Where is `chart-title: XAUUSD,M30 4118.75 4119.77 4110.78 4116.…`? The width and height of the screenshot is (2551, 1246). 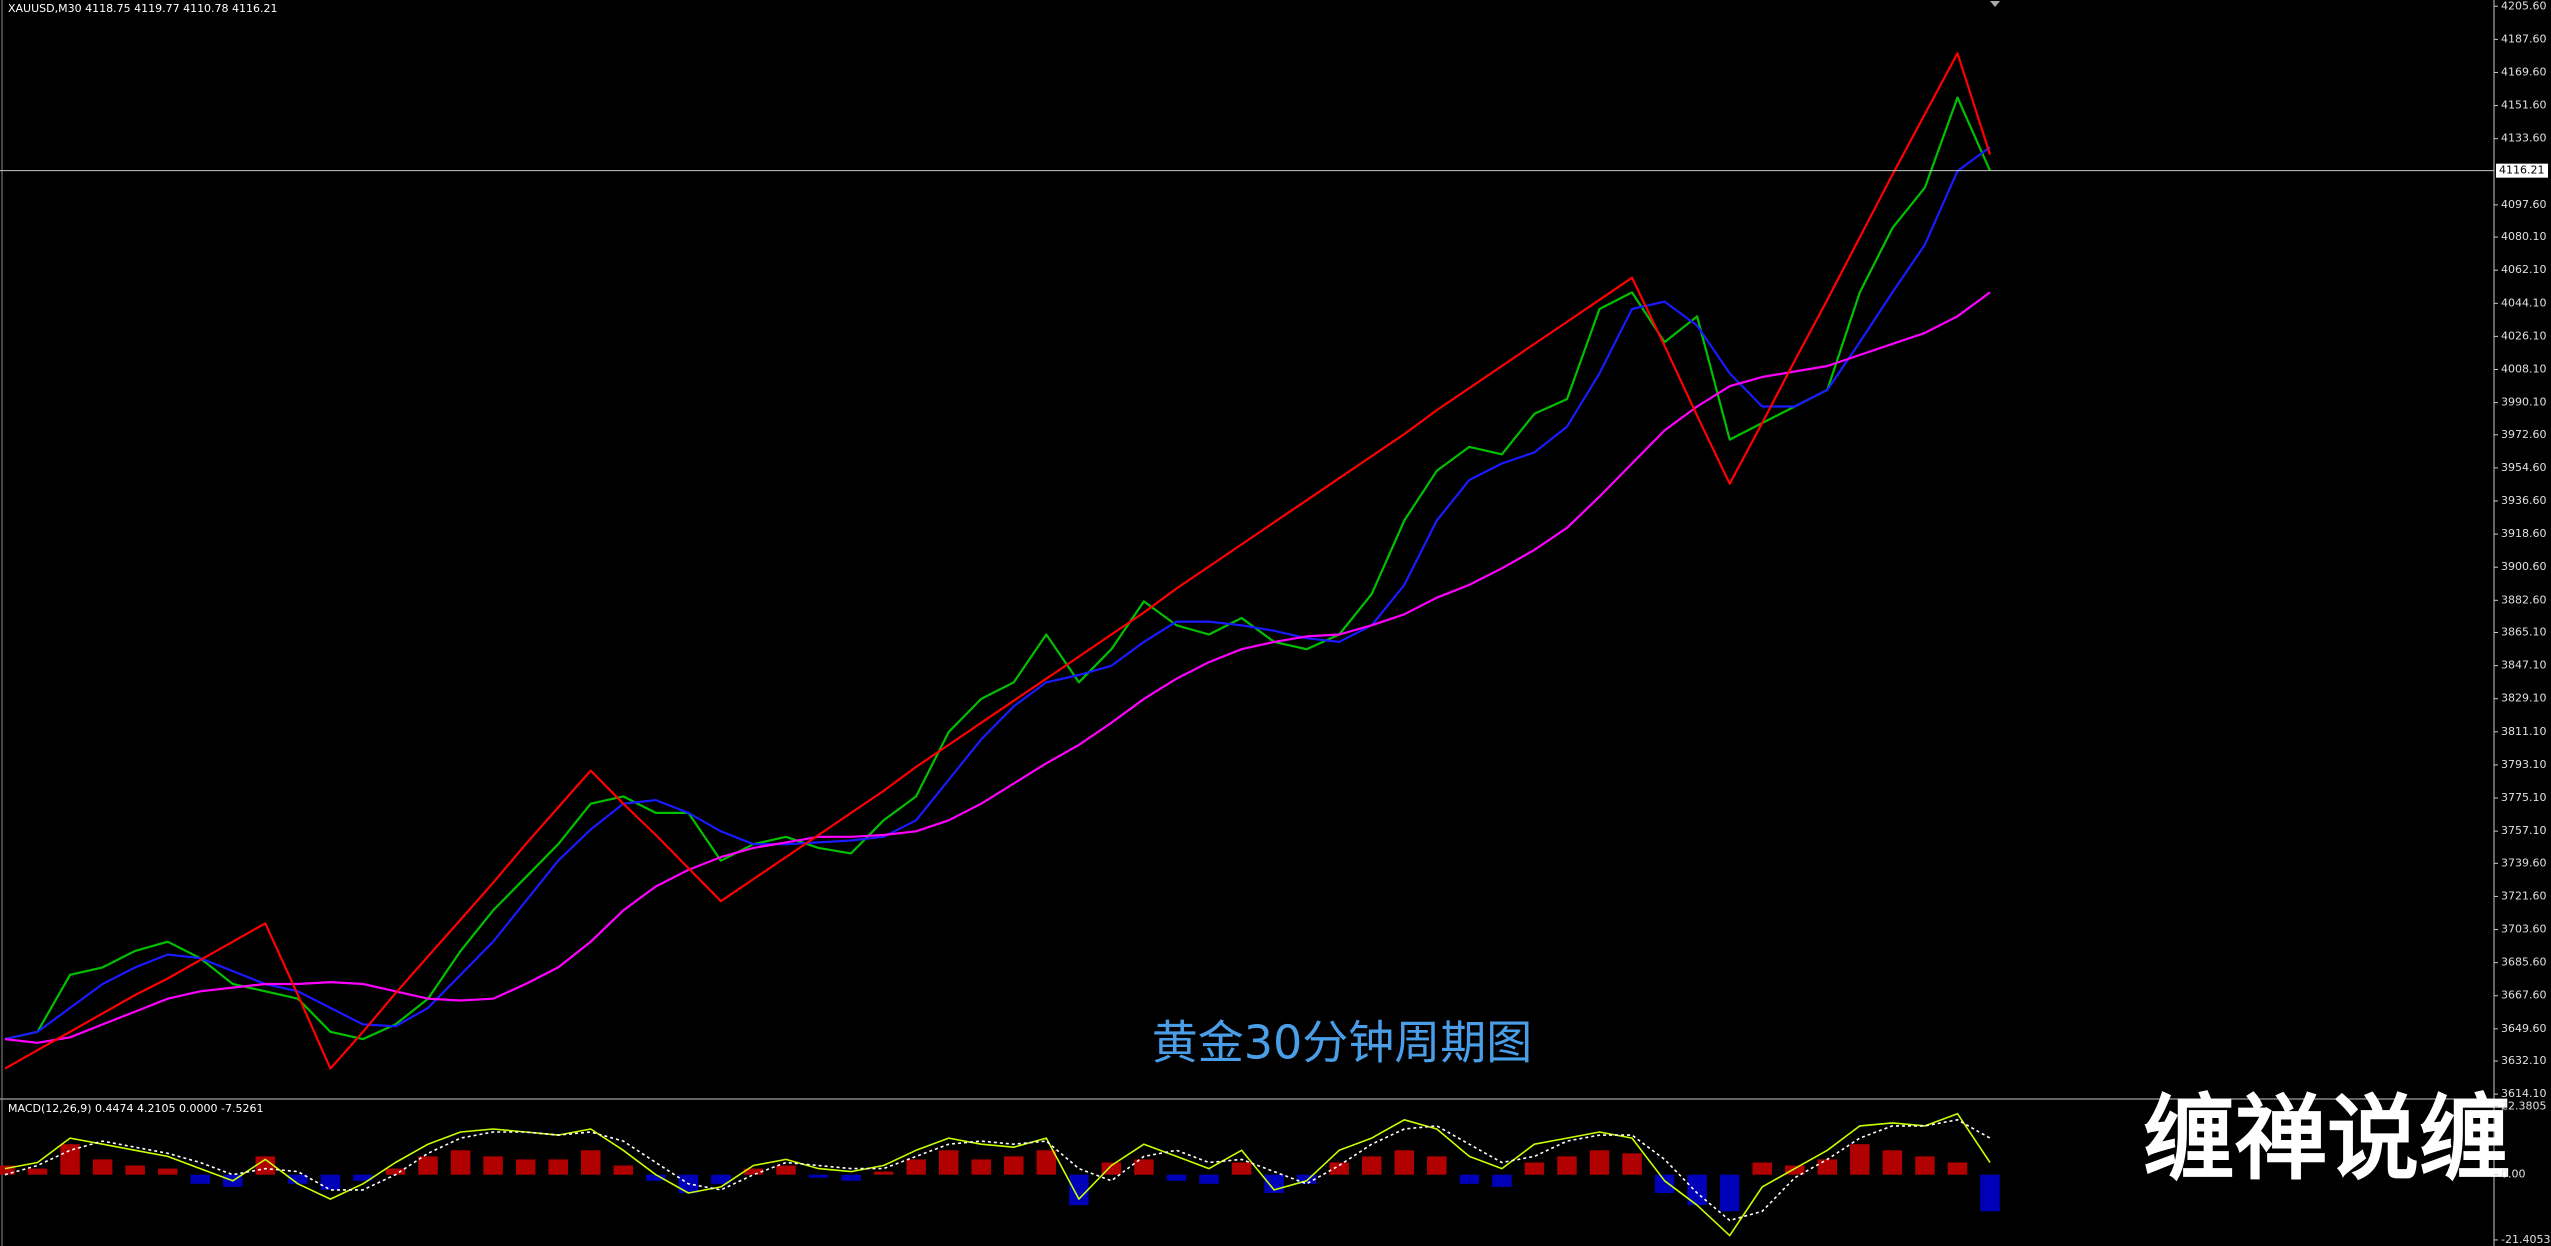
chart-title: XAUUSD,M30 4118.75 4119.77 4110.78 4116.… is located at coordinates (143, 8).